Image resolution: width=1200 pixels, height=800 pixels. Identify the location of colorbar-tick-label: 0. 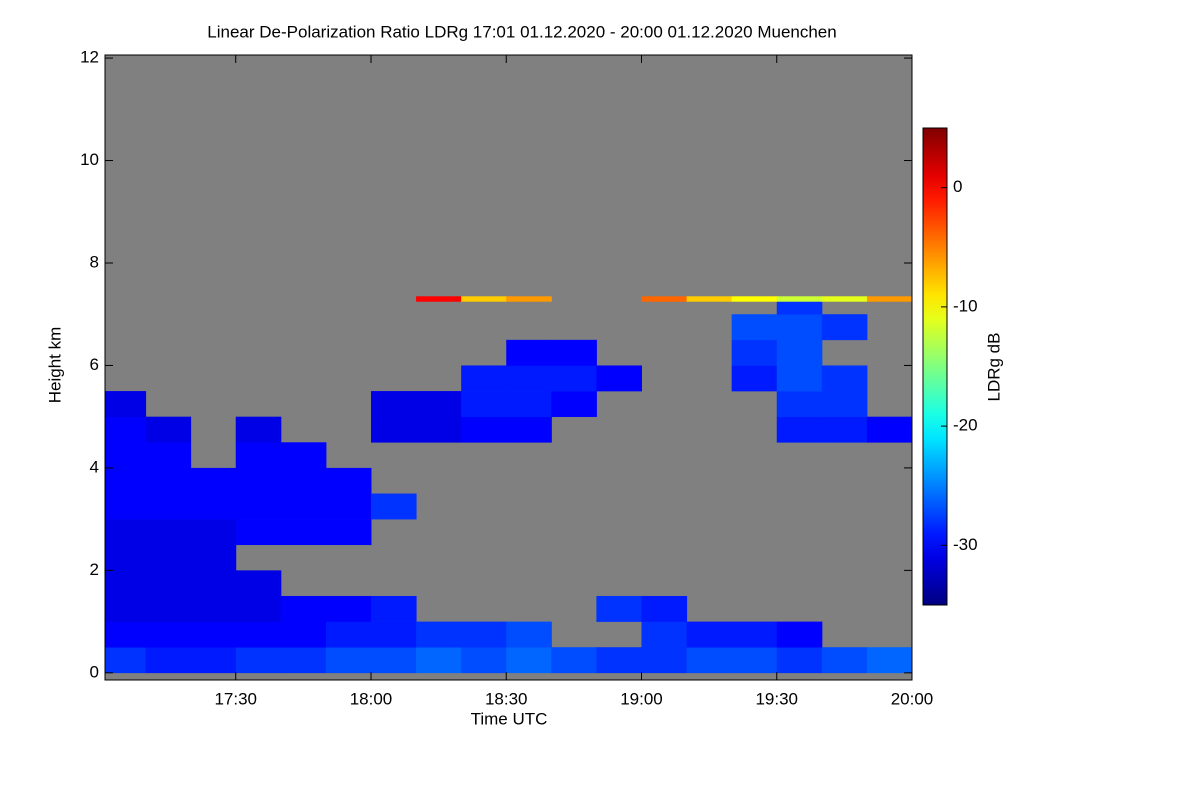
(957, 186).